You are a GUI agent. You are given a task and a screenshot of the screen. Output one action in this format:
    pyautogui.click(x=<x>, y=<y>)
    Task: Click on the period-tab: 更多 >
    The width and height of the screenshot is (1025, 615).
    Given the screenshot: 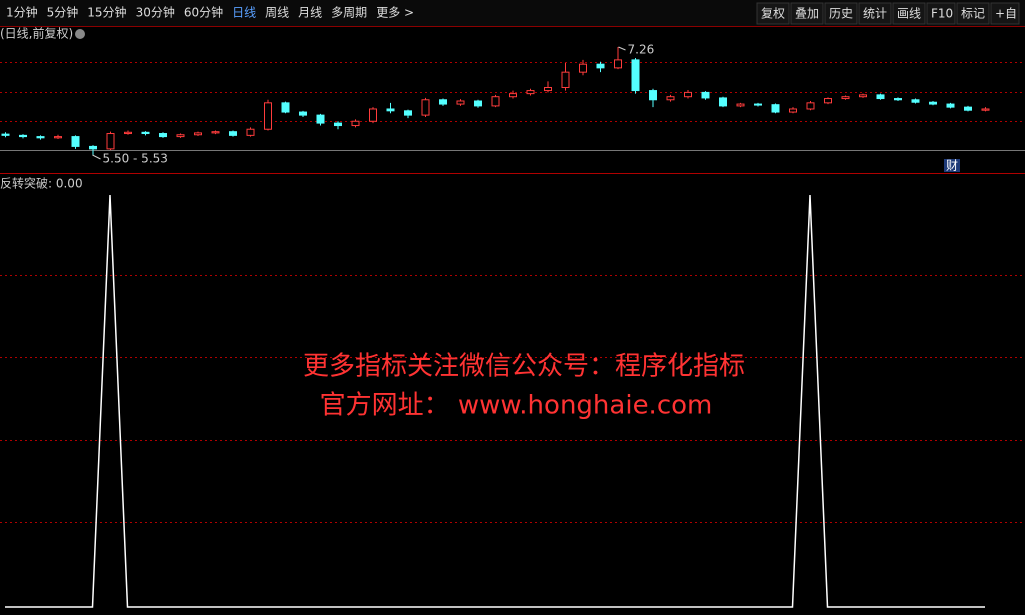 What is the action you would take?
    pyautogui.click(x=395, y=13)
    